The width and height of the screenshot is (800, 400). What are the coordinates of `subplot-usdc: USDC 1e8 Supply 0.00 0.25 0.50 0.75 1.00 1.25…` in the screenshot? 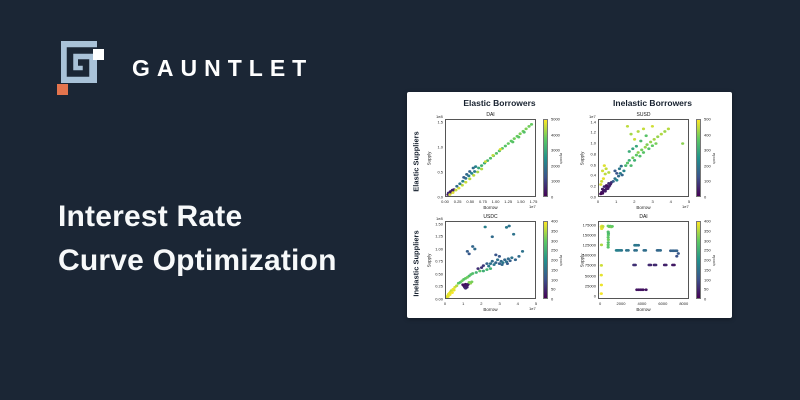 It's located at (495, 263).